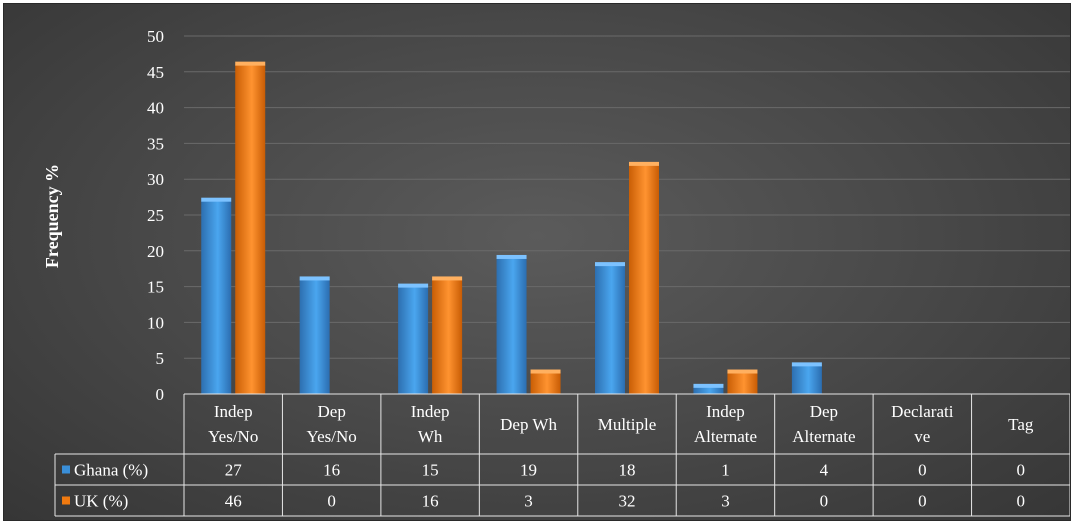 The width and height of the screenshot is (1072, 522). Describe the element at coordinates (66, 469) in the screenshot. I see `legend-key-ghana` at that location.